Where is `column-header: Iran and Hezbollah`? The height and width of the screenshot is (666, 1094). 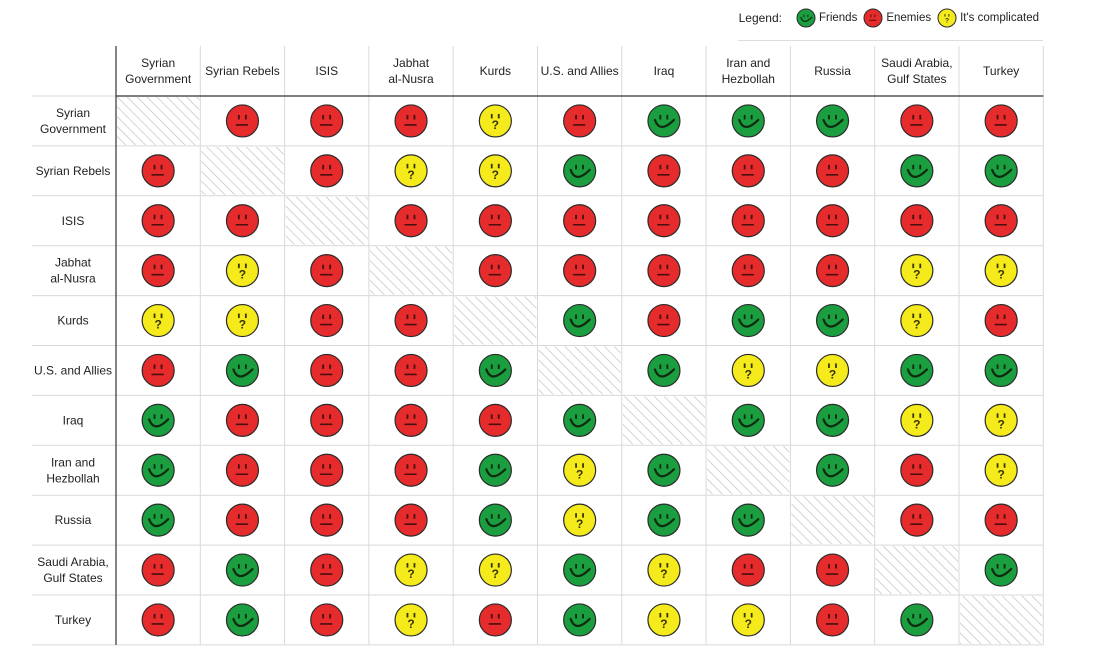
column-header: Iran and Hezbollah is located at coordinates (748, 71).